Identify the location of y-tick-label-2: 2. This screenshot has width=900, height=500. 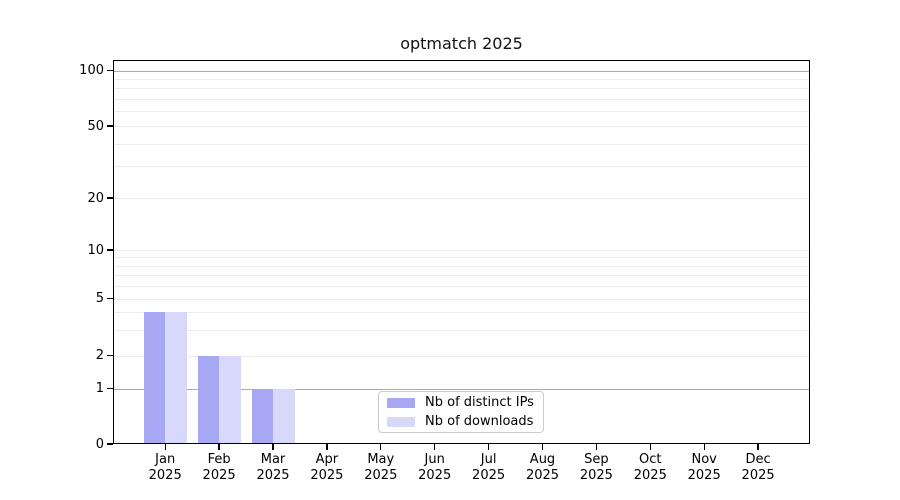
(99, 355).